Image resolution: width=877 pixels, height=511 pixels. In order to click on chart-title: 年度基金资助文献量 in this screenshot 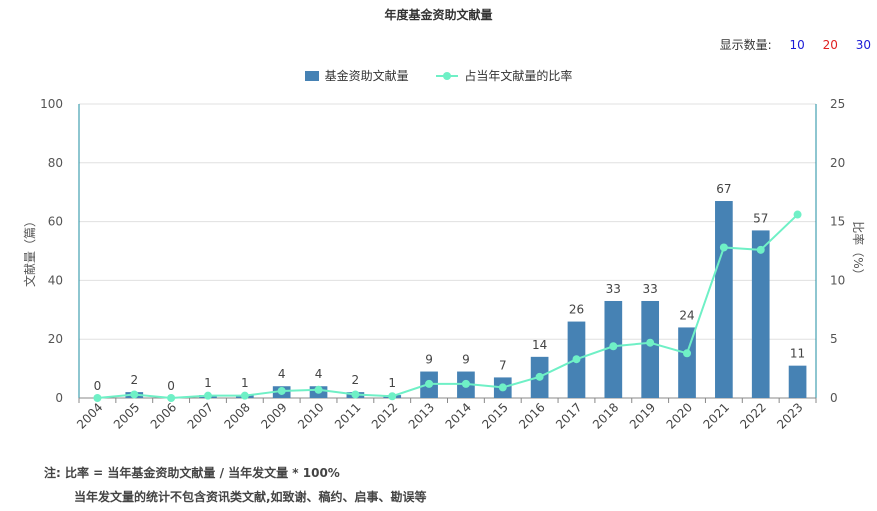, I will do `click(438, 15)`.